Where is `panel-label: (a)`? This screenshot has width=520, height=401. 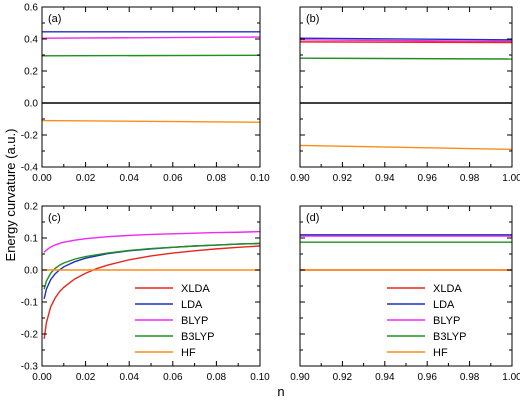 panel-label: (a) is located at coordinates (54, 19).